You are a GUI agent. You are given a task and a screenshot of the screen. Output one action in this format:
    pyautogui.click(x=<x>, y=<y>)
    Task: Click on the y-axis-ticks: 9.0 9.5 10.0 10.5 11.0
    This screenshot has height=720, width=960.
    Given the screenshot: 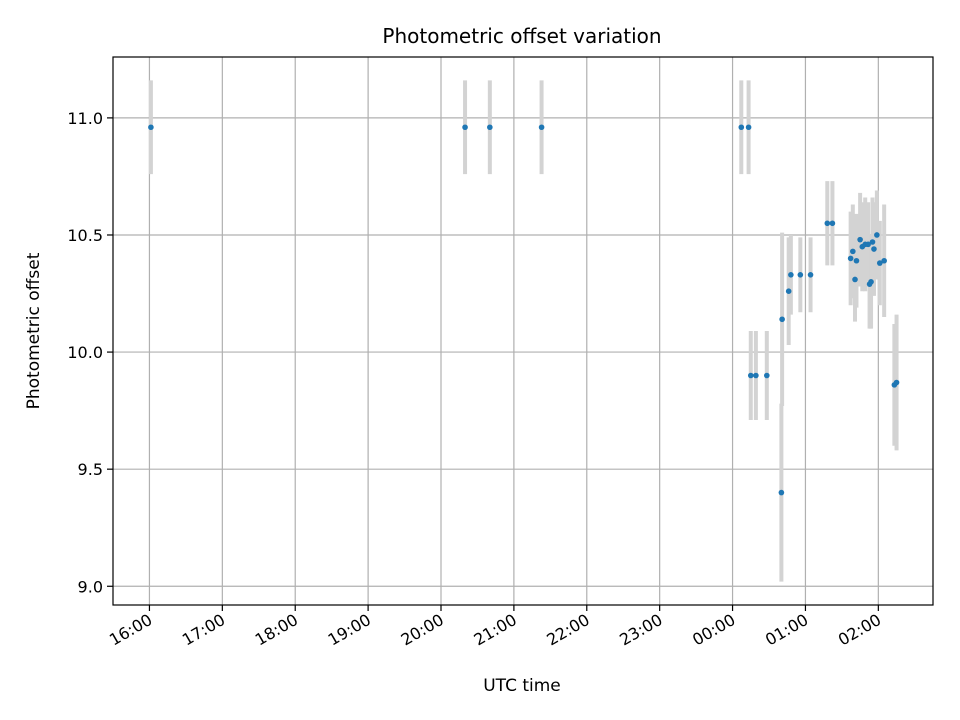 What is the action you would take?
    pyautogui.click(x=90, y=352)
    